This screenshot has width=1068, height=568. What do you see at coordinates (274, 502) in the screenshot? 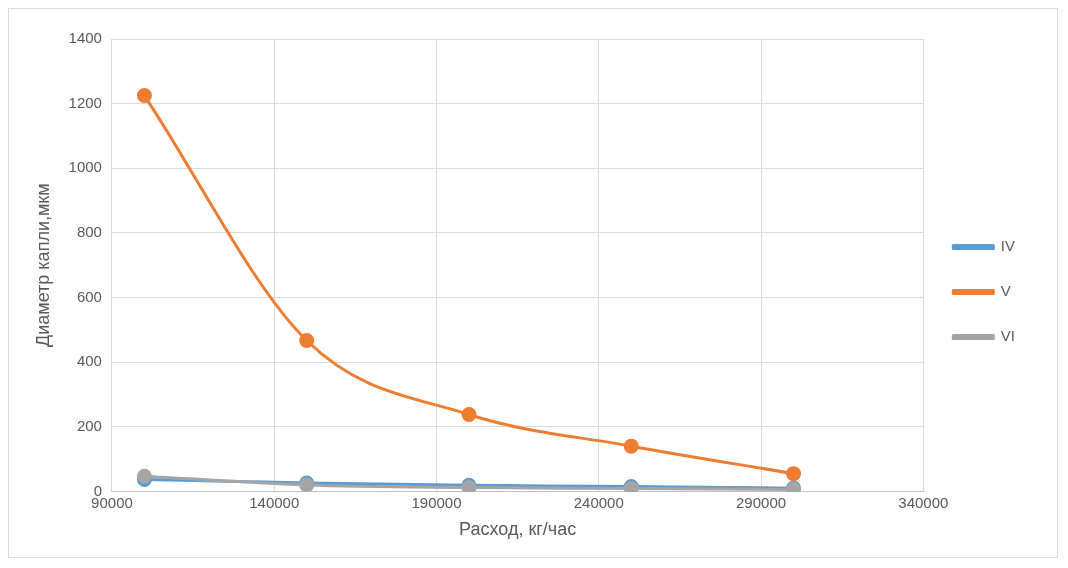
I see `x-tick-label: 140000` at bounding box center [274, 502].